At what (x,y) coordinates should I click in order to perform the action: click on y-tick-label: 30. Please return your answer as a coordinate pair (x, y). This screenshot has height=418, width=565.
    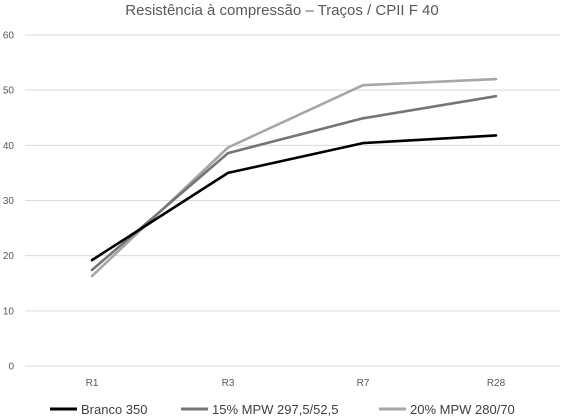
    Looking at the image, I should click on (9, 201).